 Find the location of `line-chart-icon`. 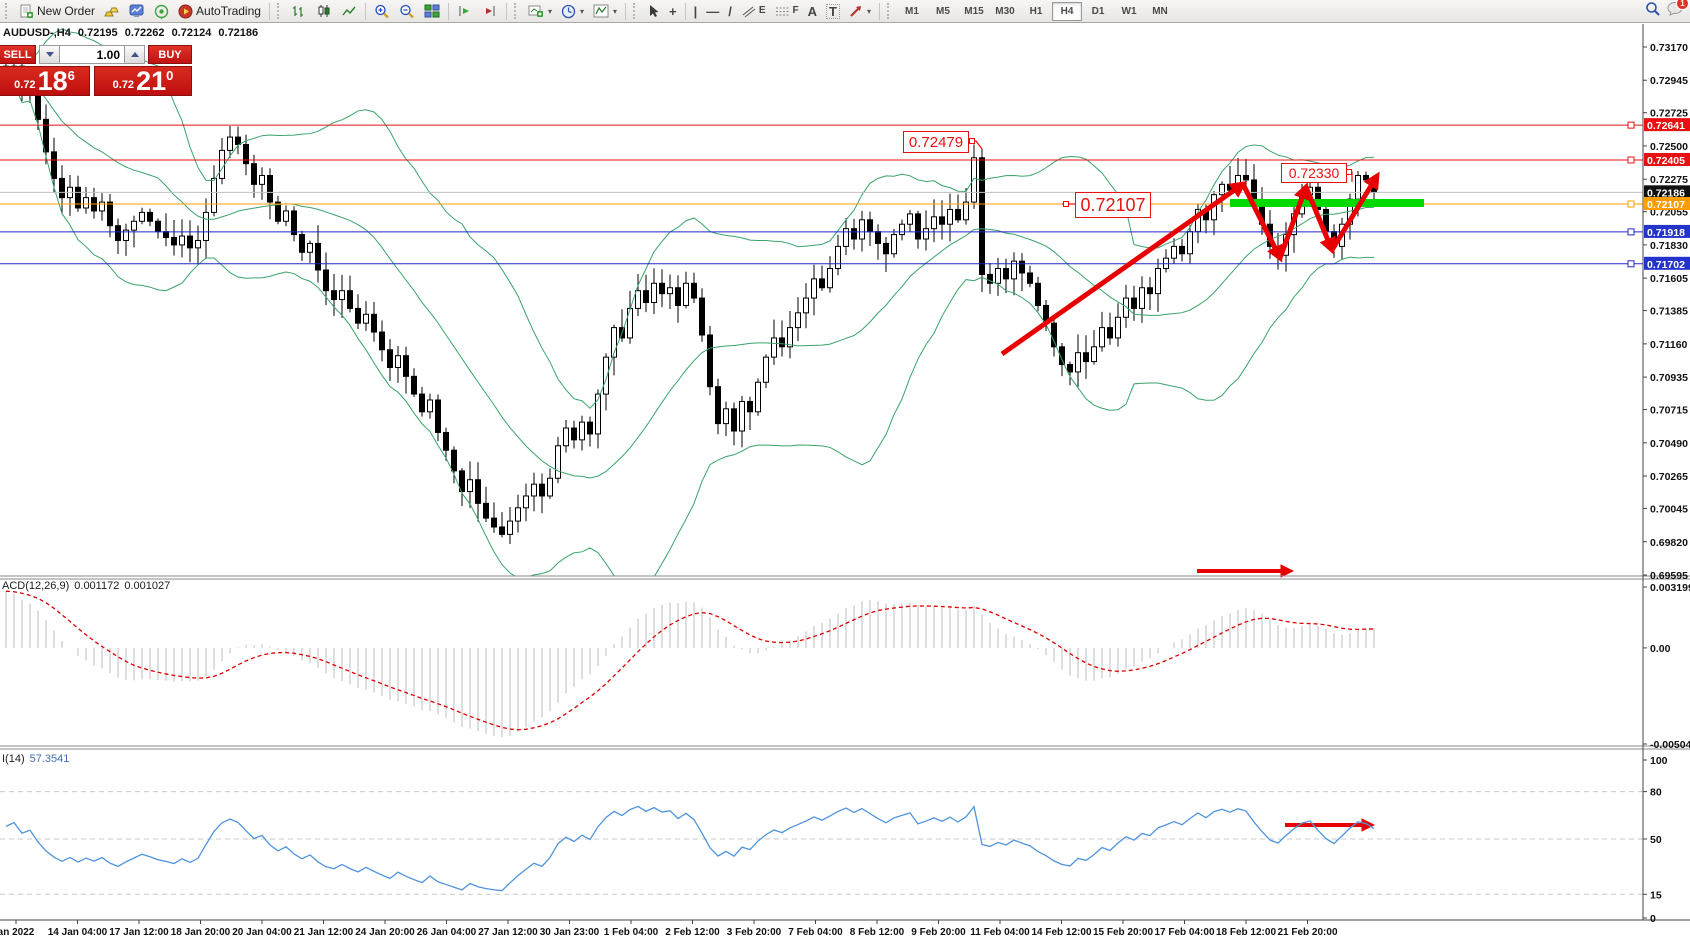

line-chart-icon is located at coordinates (349, 11).